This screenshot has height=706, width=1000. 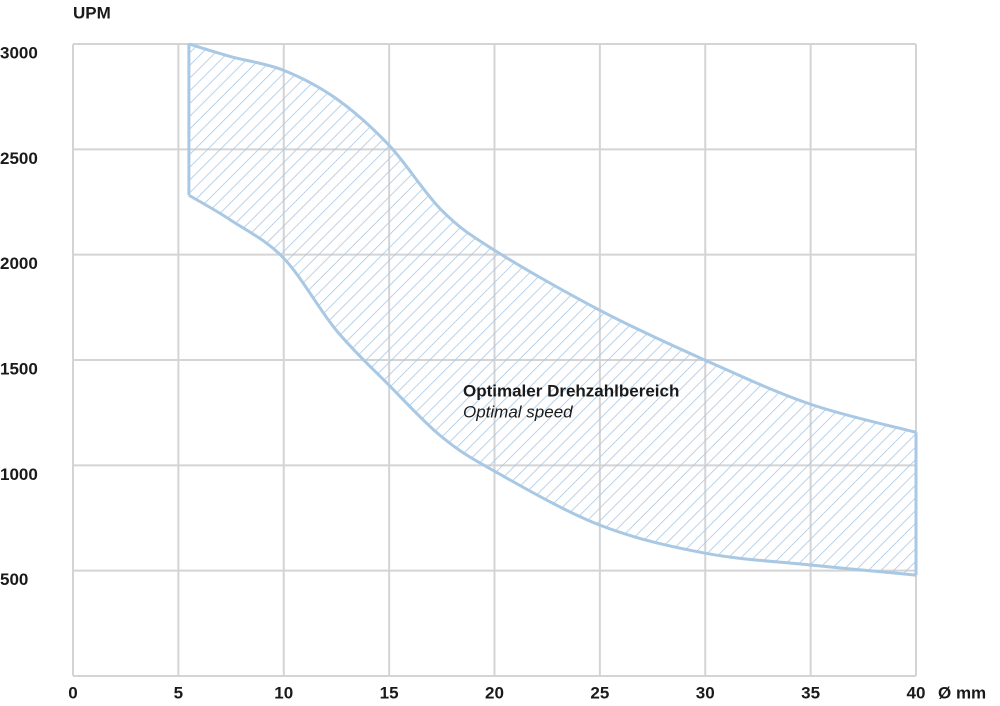 I want to click on x-axis-label: Ø mm, so click(x=962, y=692).